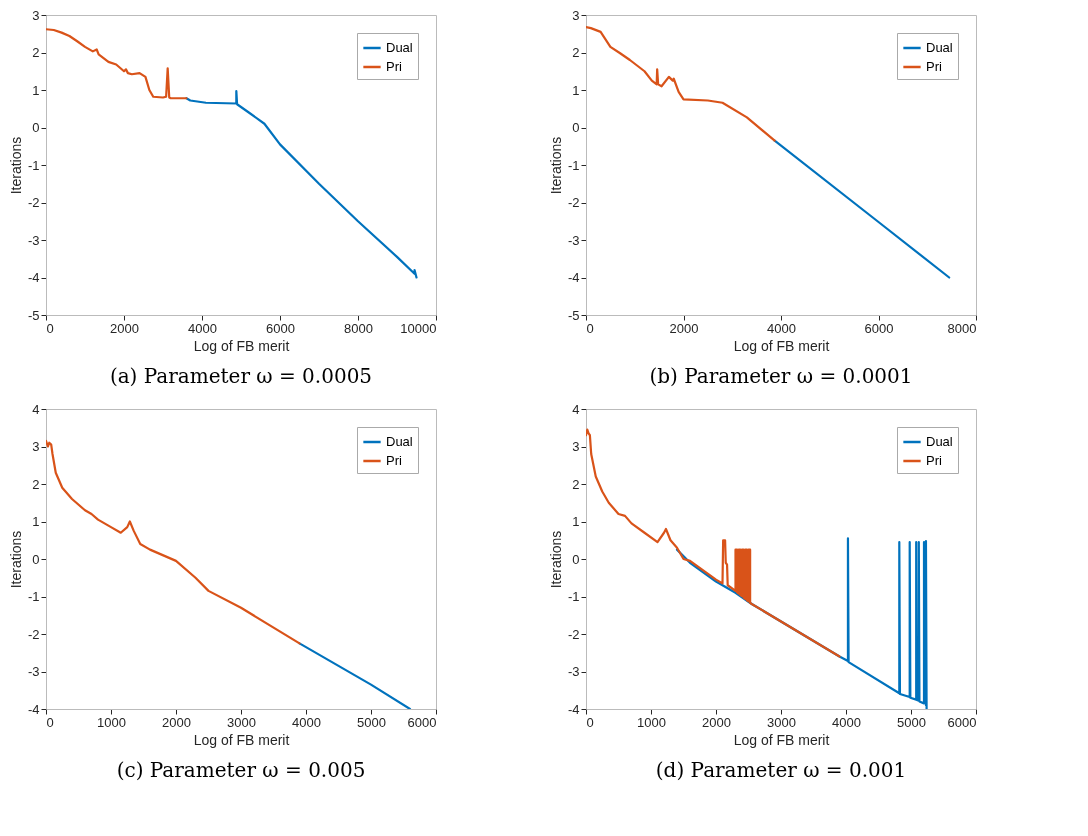 Image resolution: width=1088 pixels, height=836 pixels. Describe the element at coordinates (241, 376) in the screenshot. I see `text: (a) Parameter ω = 0.0005` at that location.